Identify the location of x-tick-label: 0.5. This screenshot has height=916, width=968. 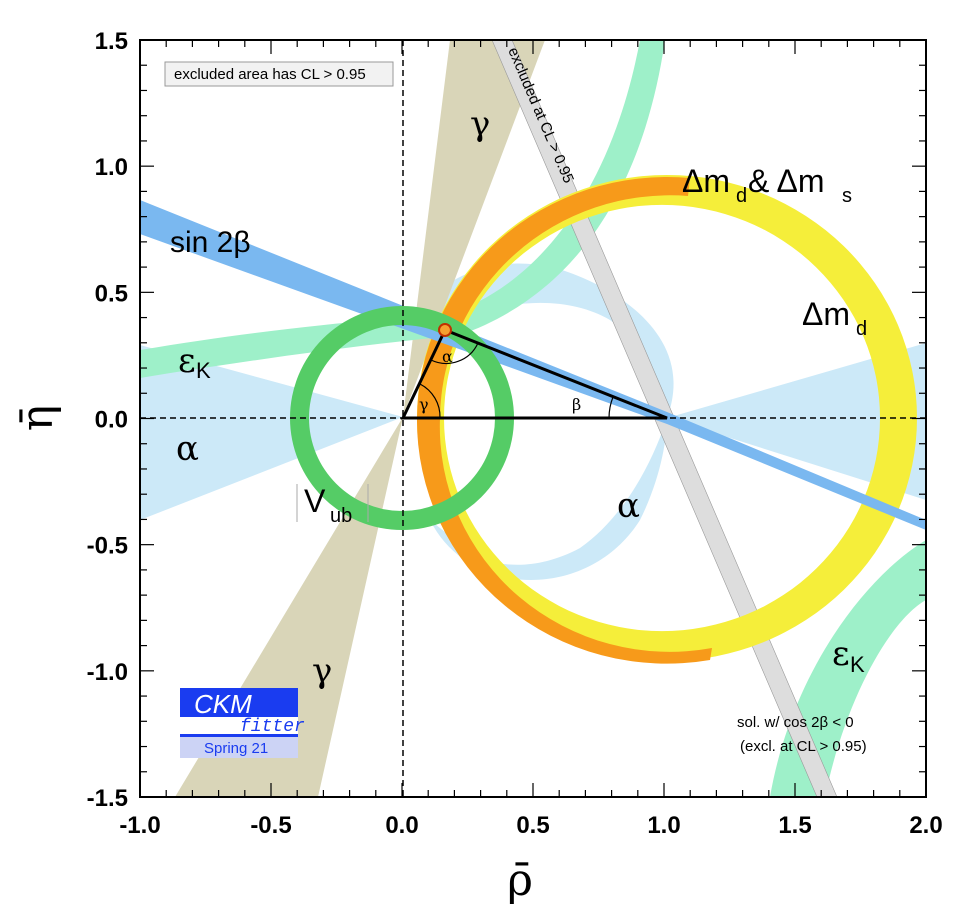
(532, 825).